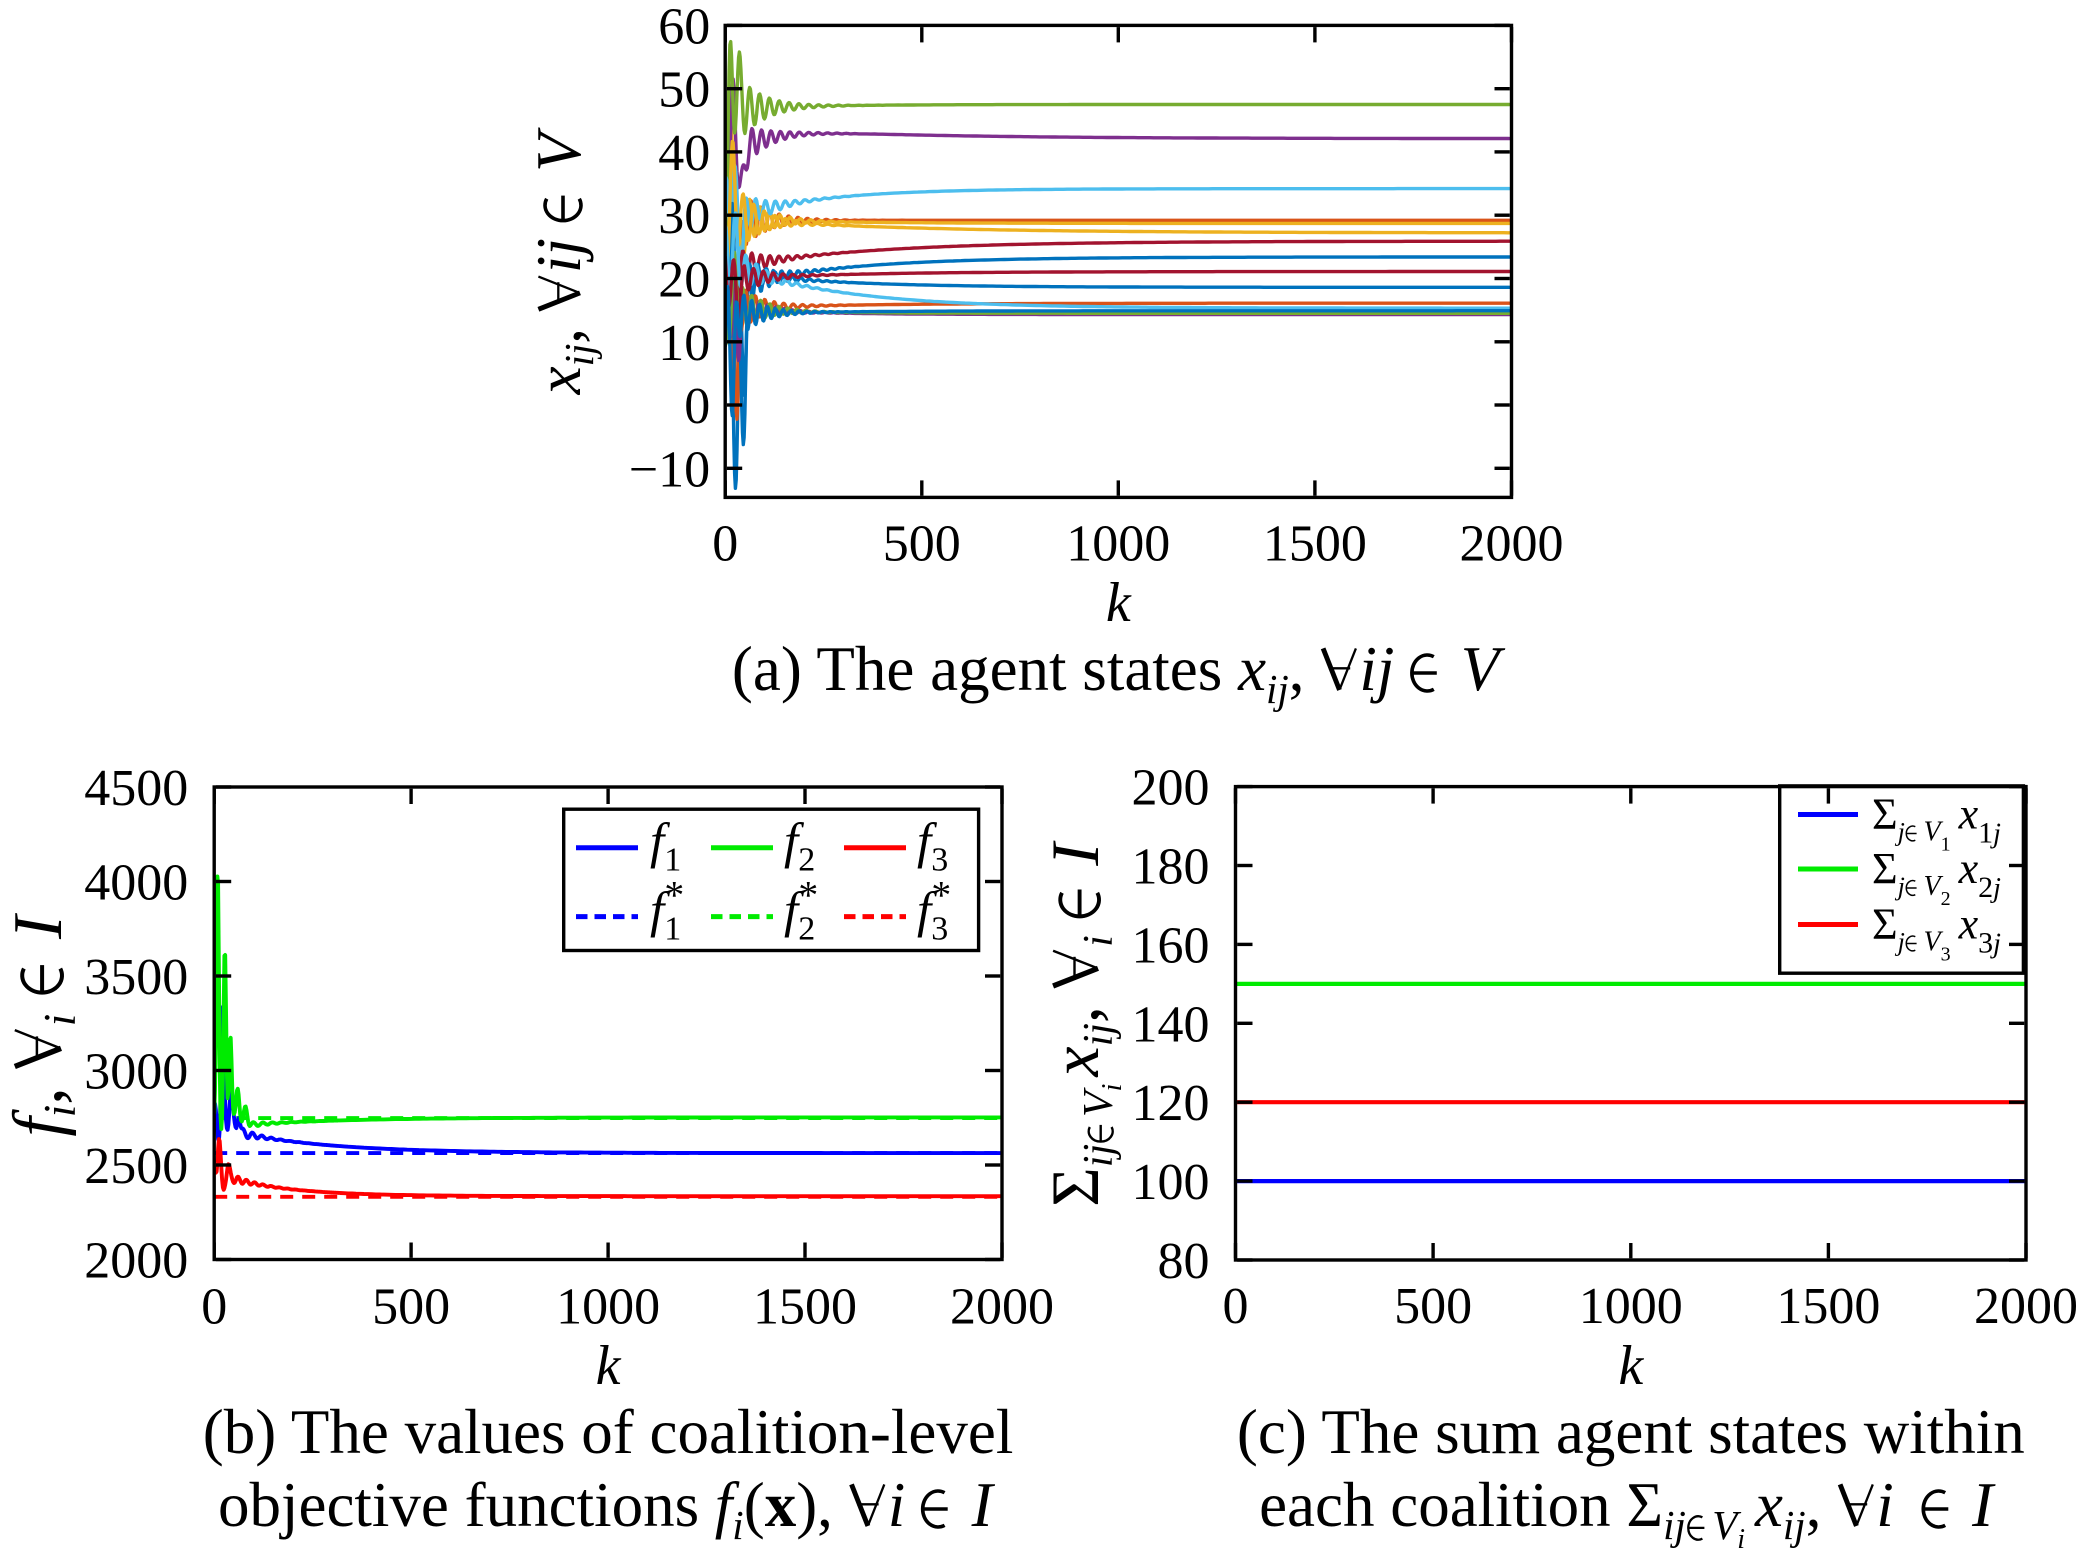 This screenshot has width=2079, height=1550. Describe the element at coordinates (1461, 1505) in the screenshot. I see `svg-text: each coalition Σ` at that location.